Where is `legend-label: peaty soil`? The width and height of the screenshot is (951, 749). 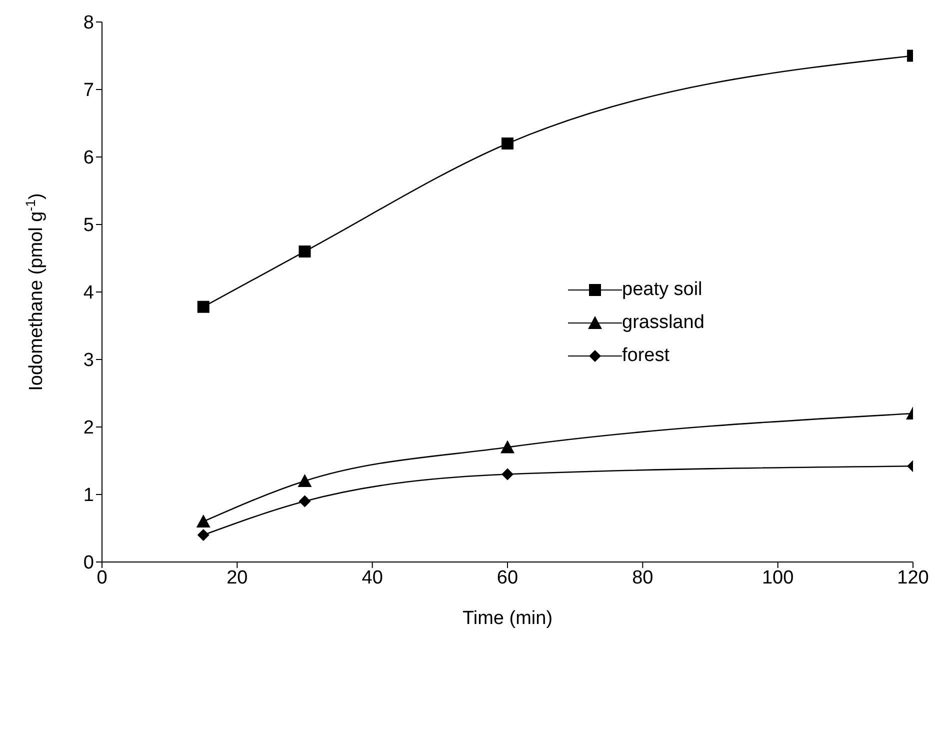 legend-label: peaty soil is located at coordinates (662, 289).